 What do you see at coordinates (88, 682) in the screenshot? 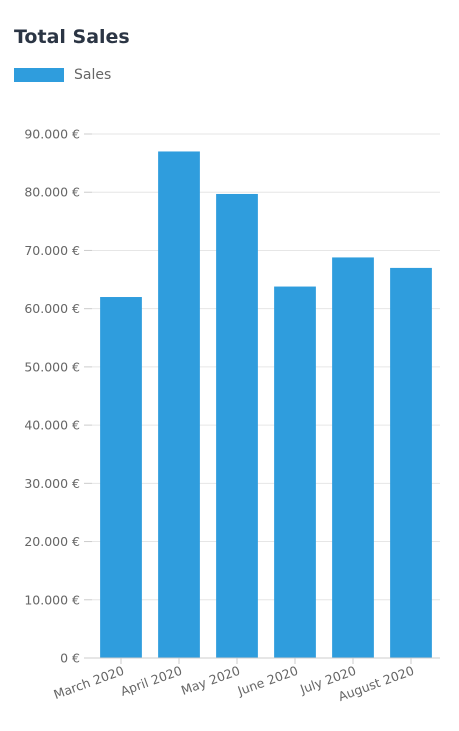
I see `x-tick-label: March 2020` at bounding box center [88, 682].